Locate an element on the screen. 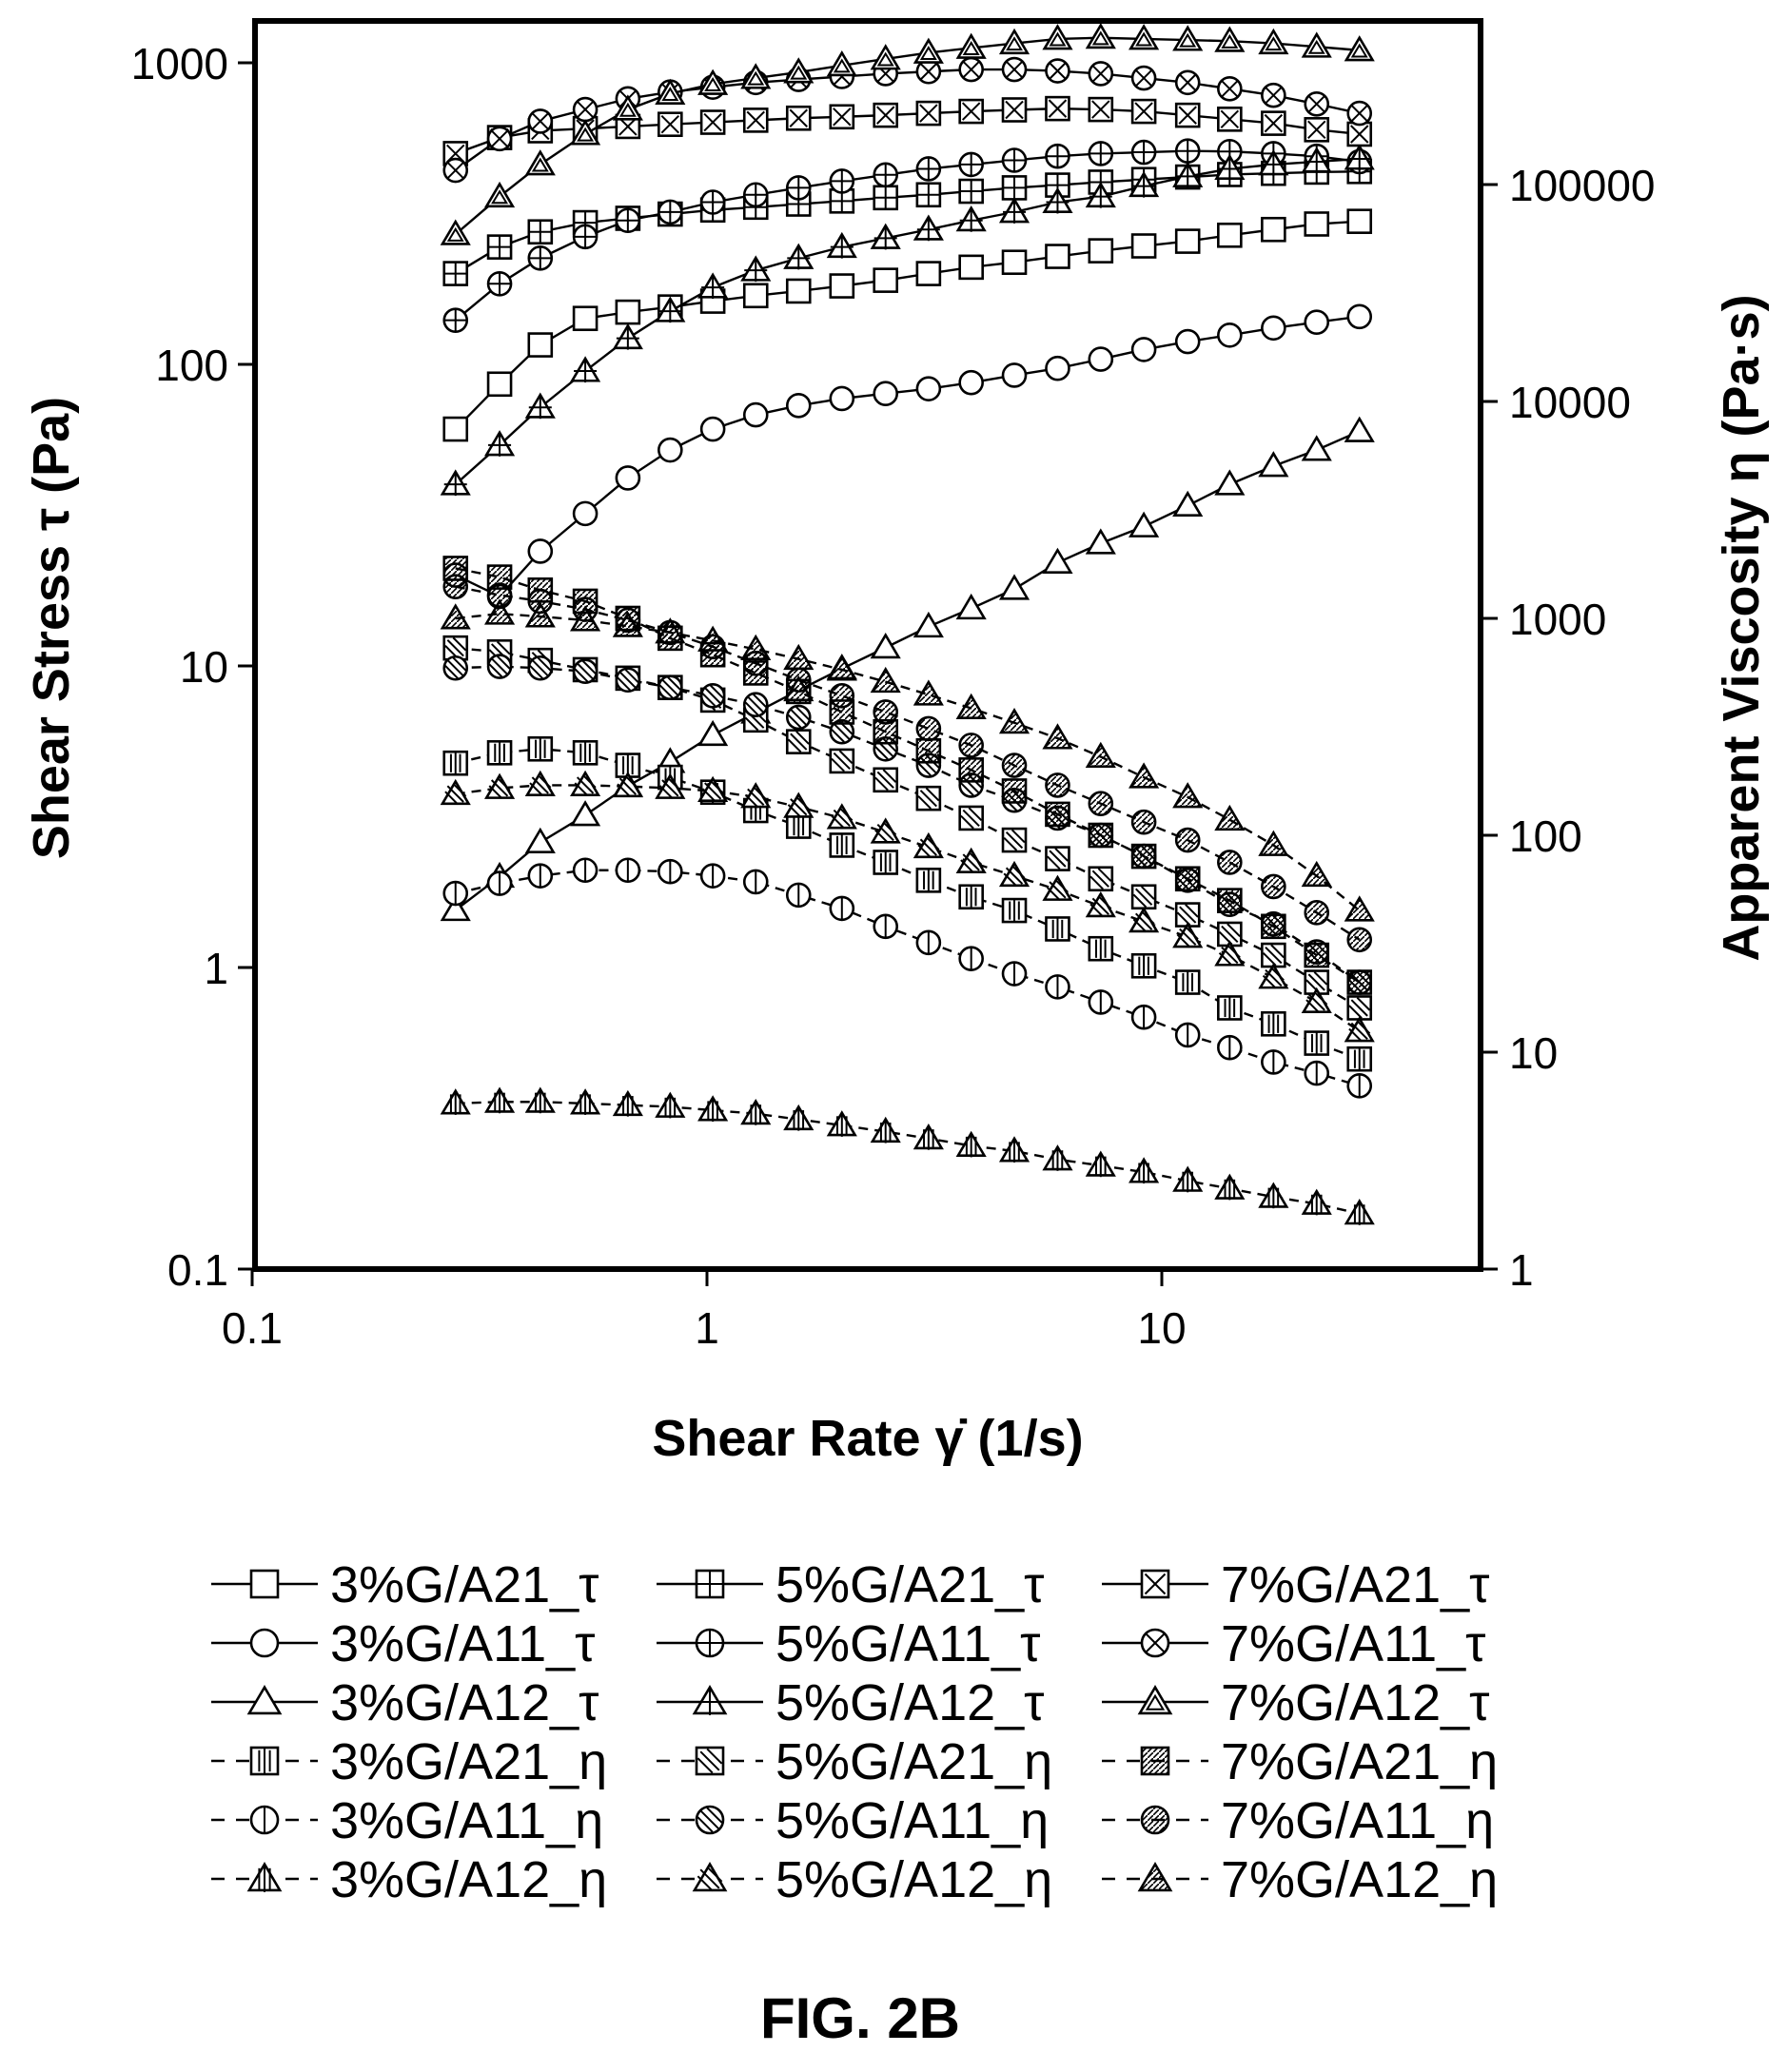 This screenshot has width=1786, height=2072. legend-item: 3%G/A11_τ is located at coordinates (404, 1643).